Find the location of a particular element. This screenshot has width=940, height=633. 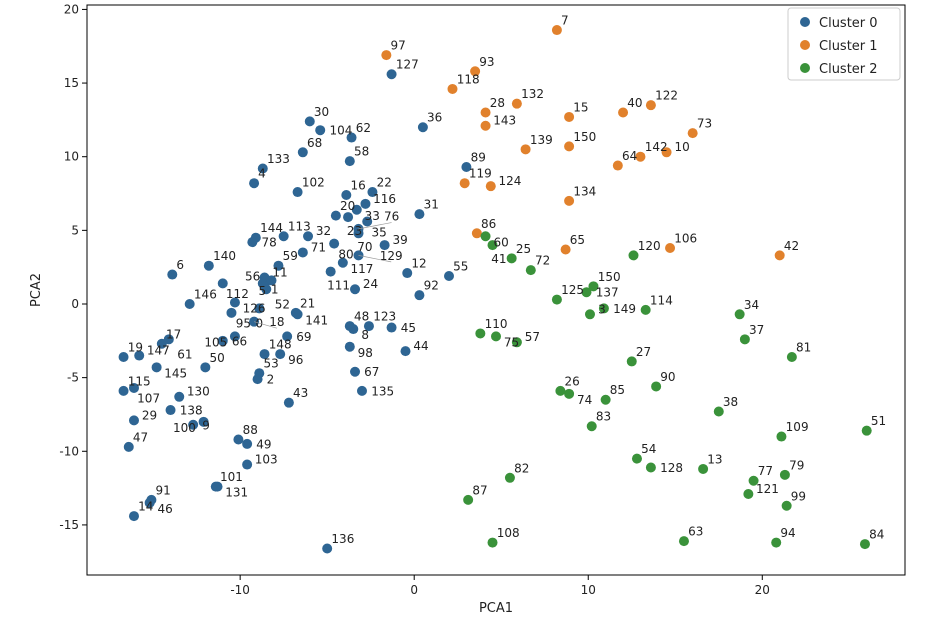

point-label: 124 is located at coordinates (509, 181).